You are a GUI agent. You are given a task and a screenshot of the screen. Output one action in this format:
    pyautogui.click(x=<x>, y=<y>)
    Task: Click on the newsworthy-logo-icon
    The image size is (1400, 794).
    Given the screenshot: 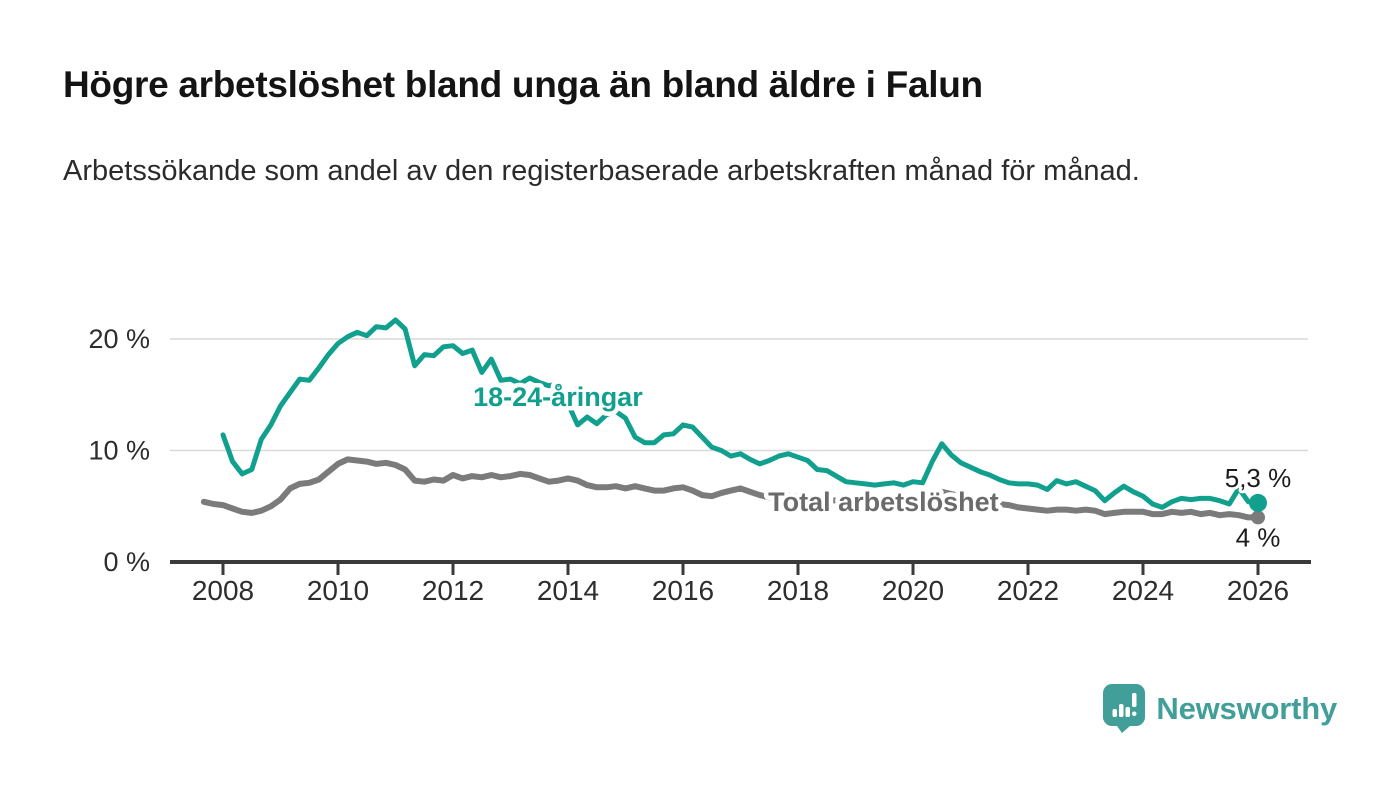 What is the action you would take?
    pyautogui.click(x=1124, y=708)
    